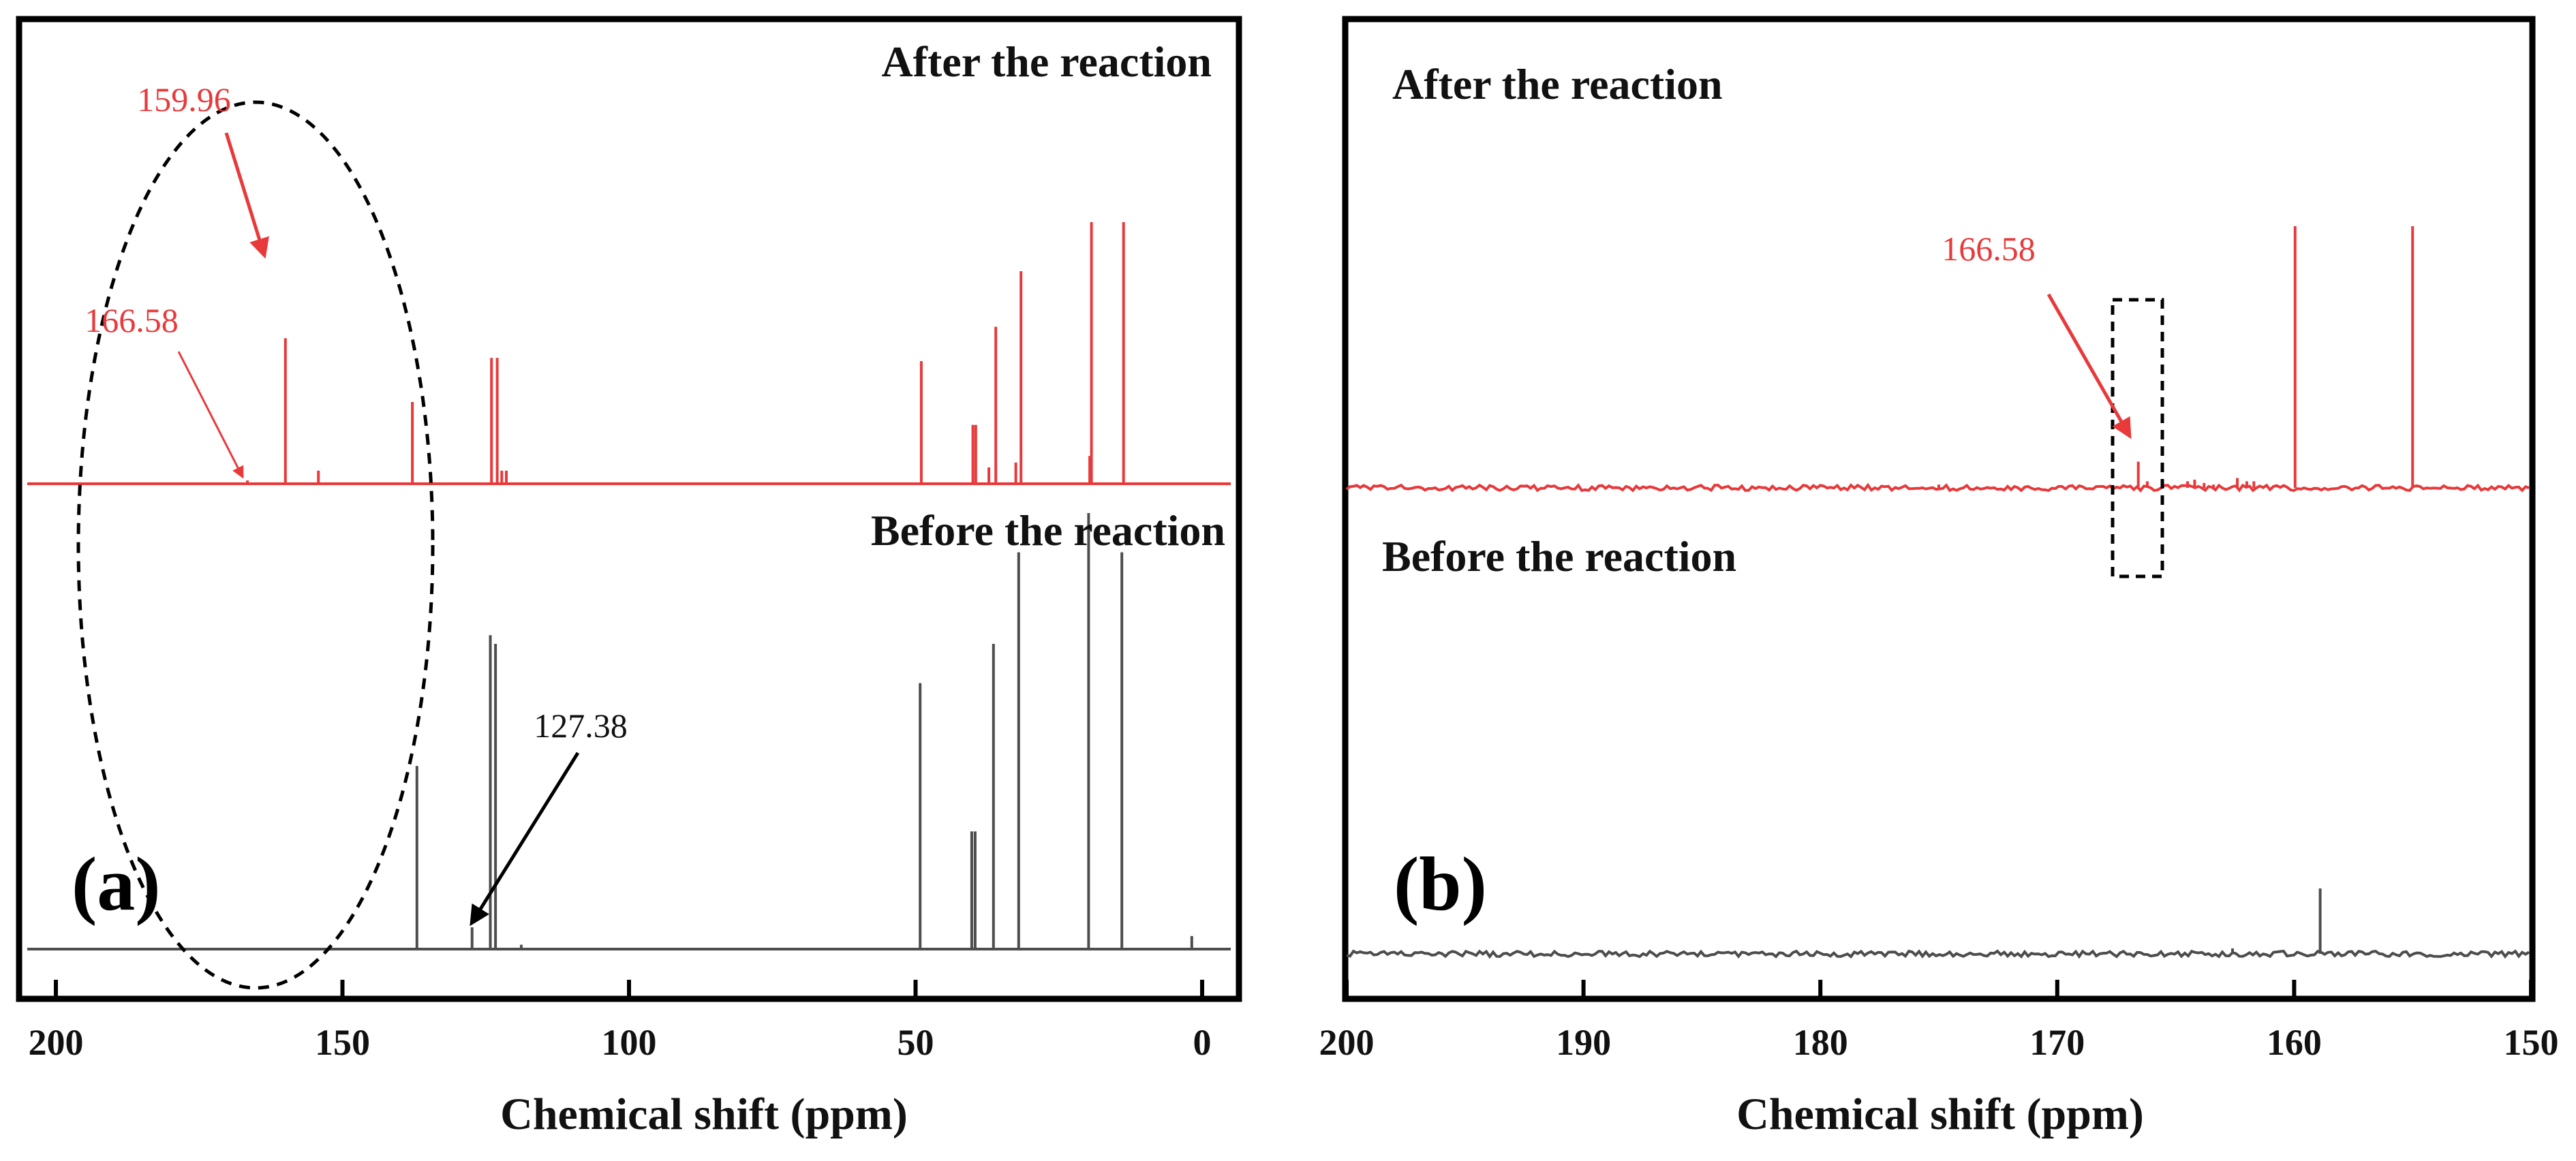  What do you see at coordinates (916, 1042) in the screenshot?
I see `x-tick-label: 50` at bounding box center [916, 1042].